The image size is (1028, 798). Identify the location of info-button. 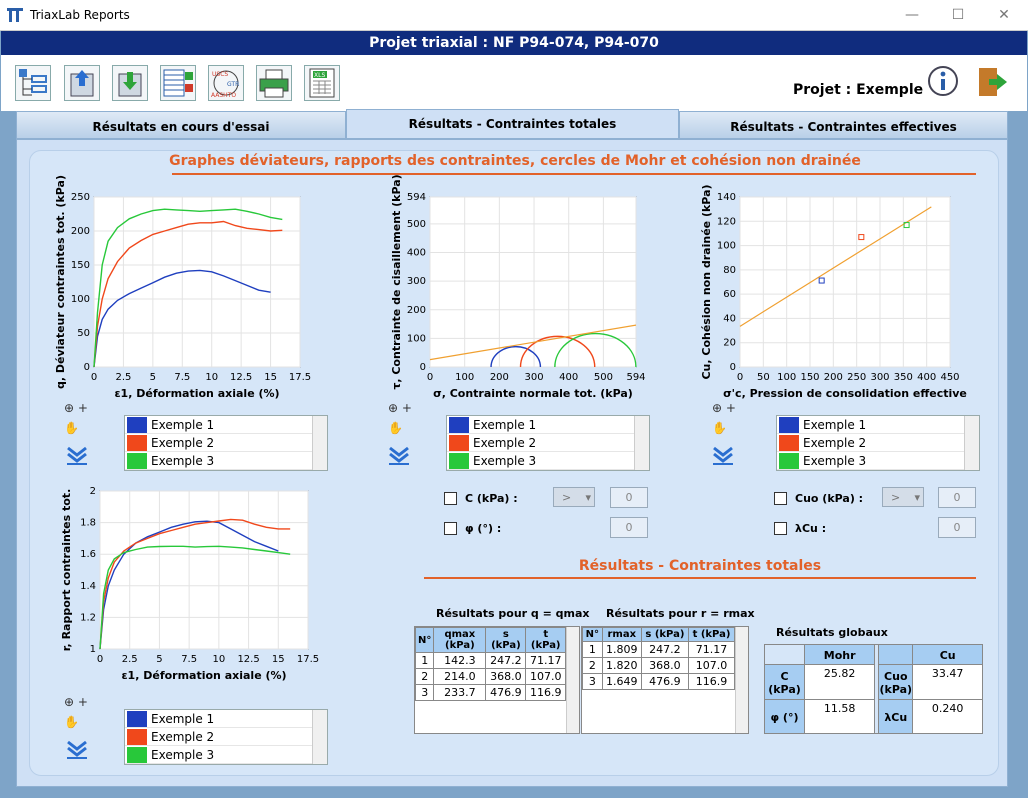
(944, 83).